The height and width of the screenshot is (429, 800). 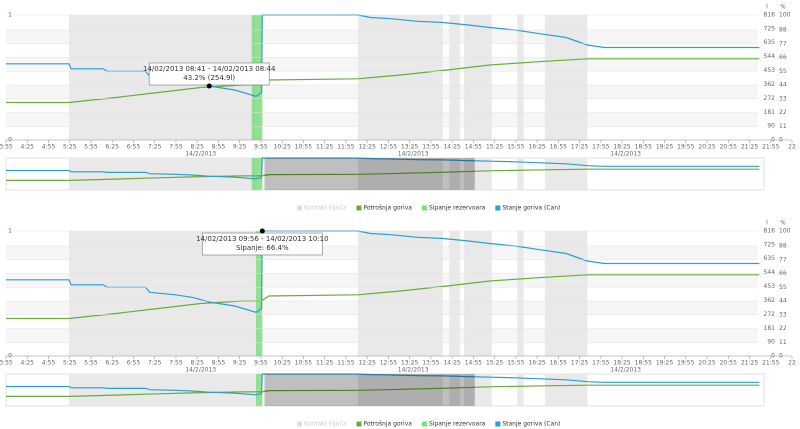 What do you see at coordinates (240, 363) in the screenshot?
I see `x-tick-label: 9:25` at bounding box center [240, 363].